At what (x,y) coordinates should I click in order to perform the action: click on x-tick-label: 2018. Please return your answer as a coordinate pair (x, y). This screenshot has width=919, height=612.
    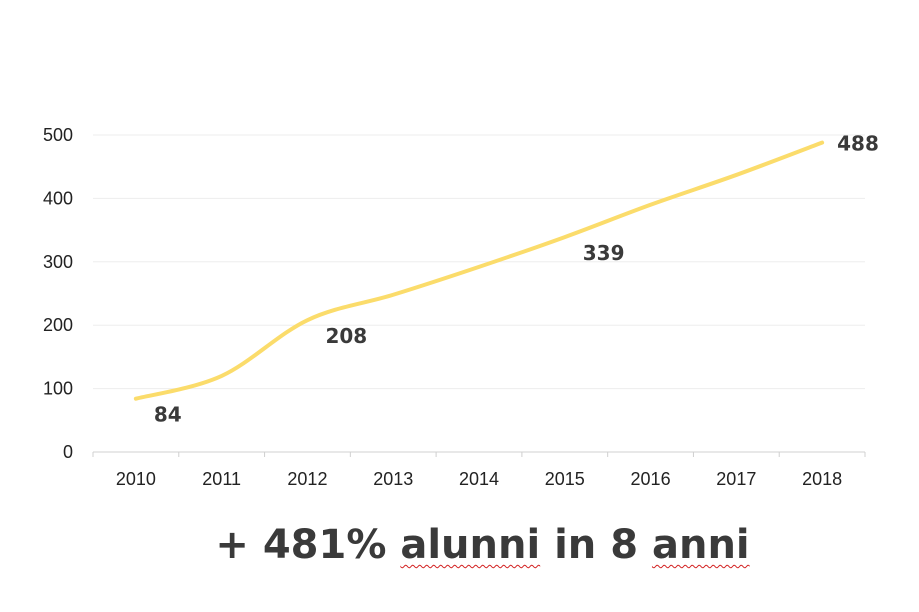
    Looking at the image, I should click on (822, 479).